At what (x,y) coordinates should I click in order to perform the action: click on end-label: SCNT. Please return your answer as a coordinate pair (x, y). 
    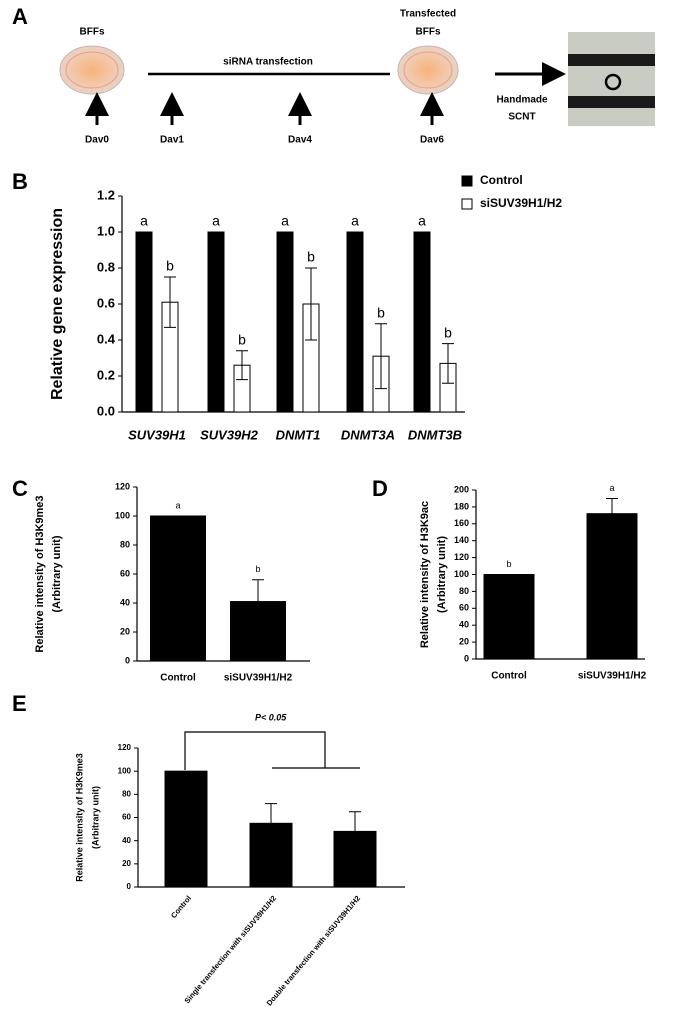
    Looking at the image, I should click on (521, 117).